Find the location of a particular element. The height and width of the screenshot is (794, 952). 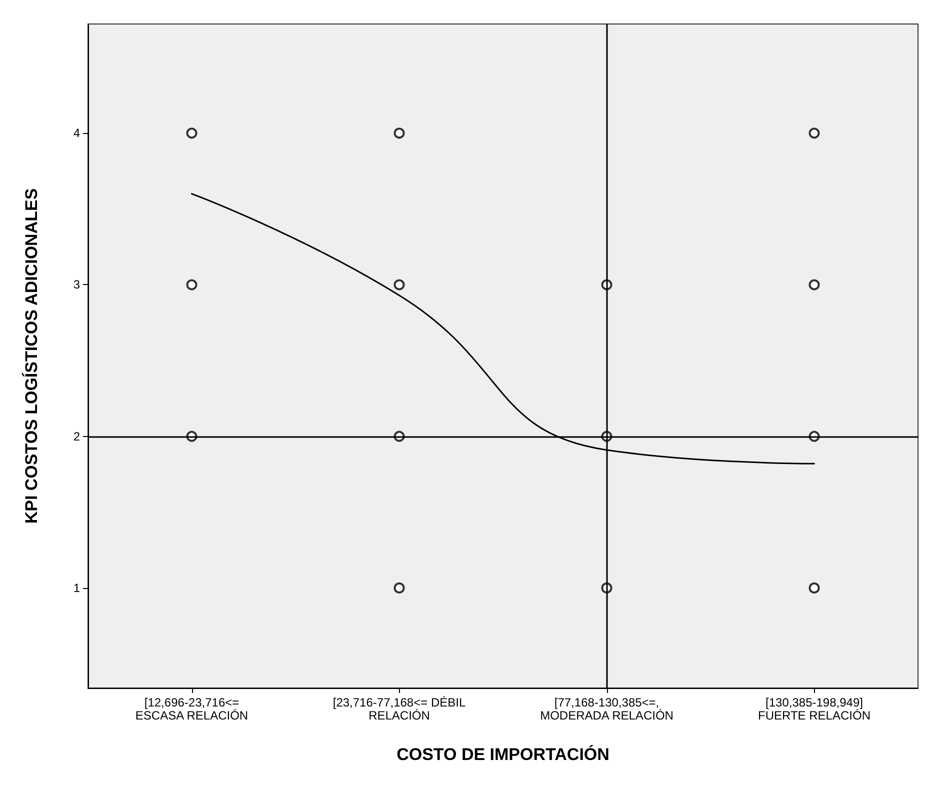

x-tick-label: [130,385-198,949] FUERTE RELACIÓN is located at coordinates (814, 709).